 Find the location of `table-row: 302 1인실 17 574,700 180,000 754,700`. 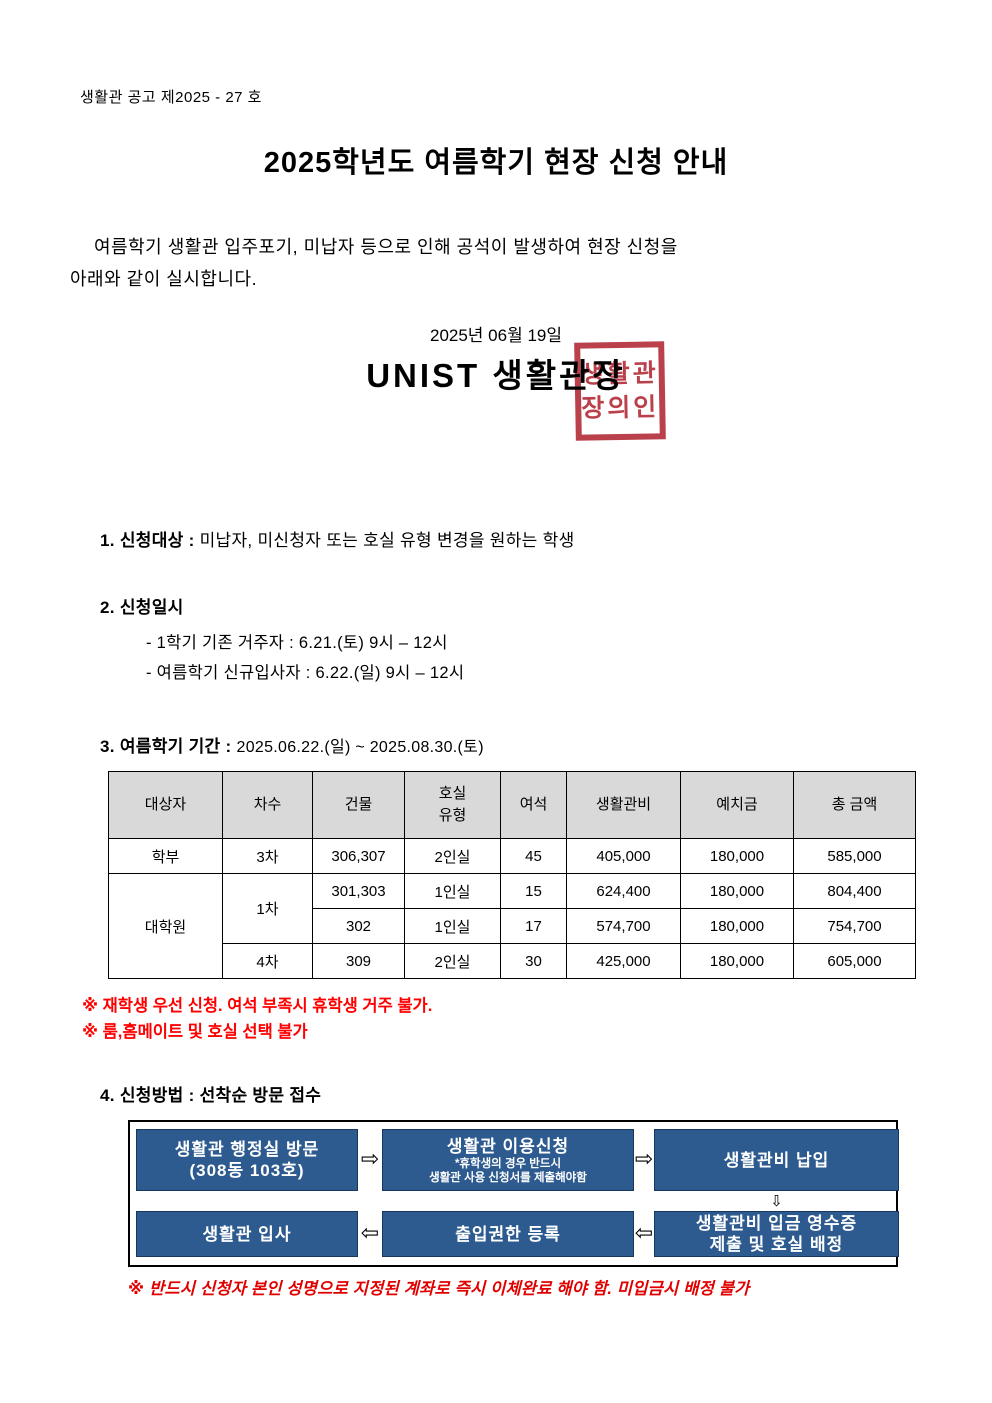

table-row: 302 1인실 17 574,700 180,000 754,700 is located at coordinates (512, 926).